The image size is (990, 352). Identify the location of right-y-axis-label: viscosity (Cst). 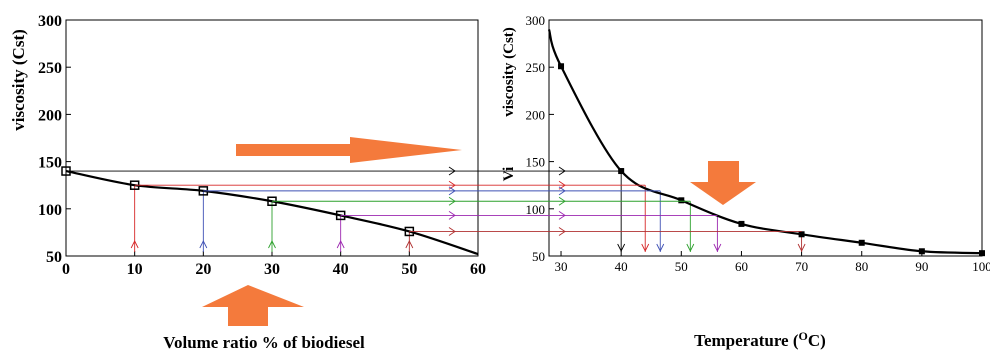
(509, 72).